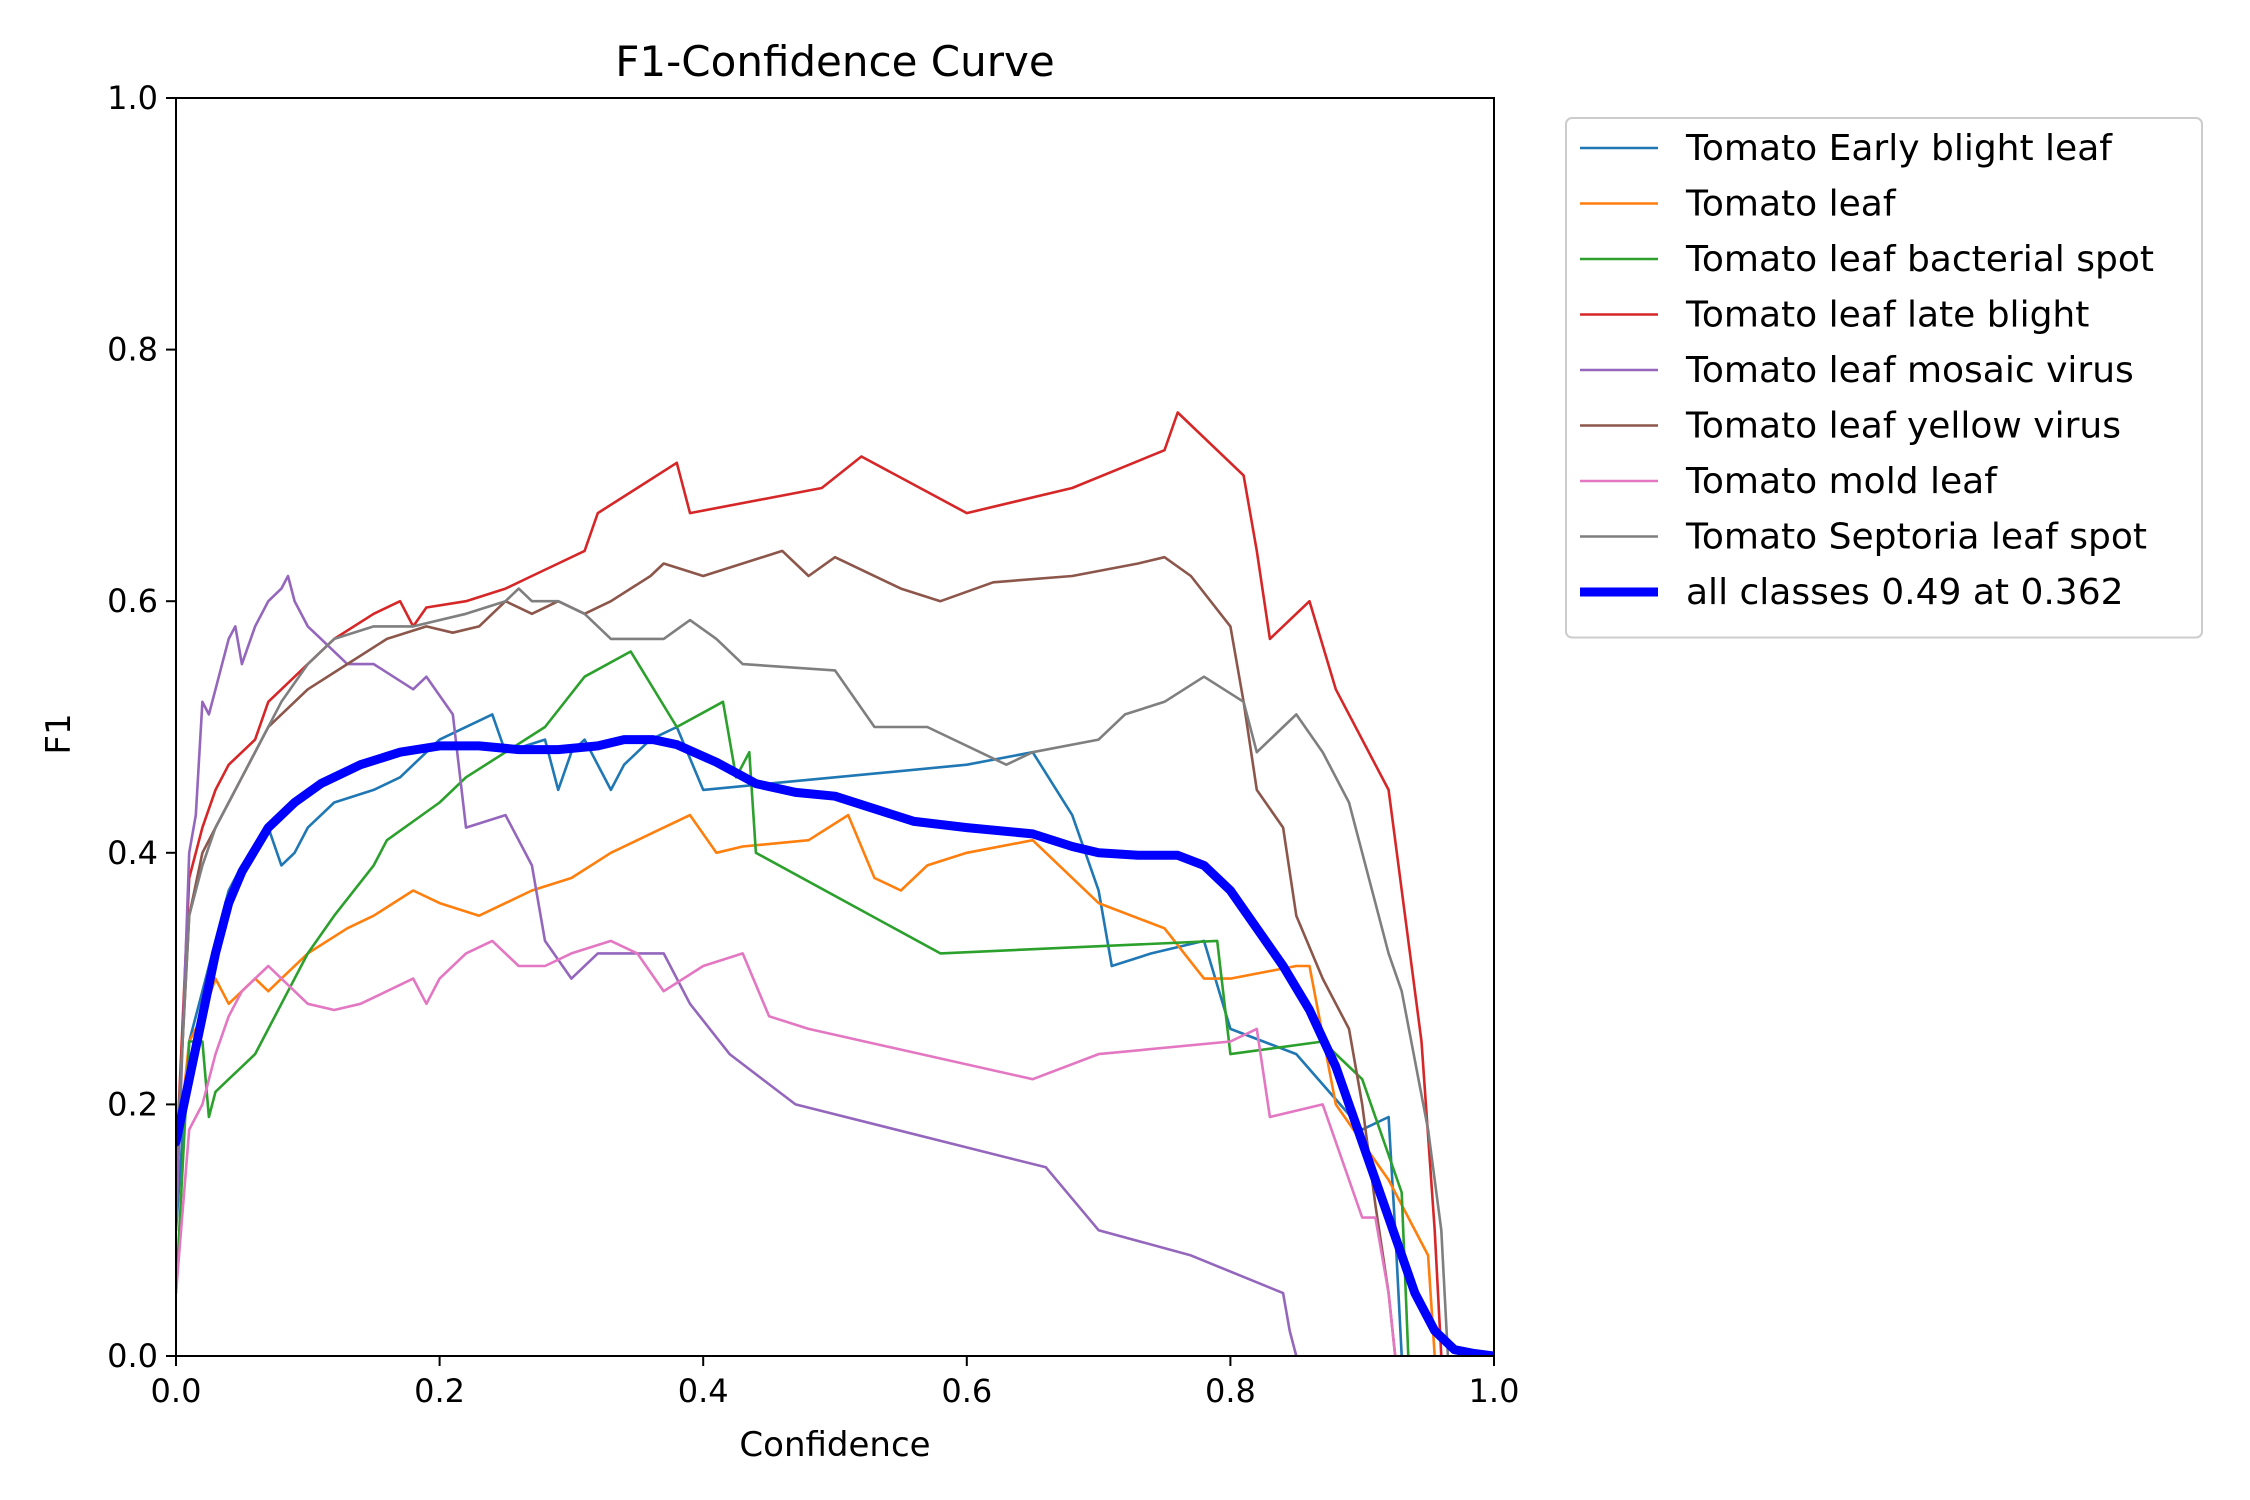 The height and width of the screenshot is (1500, 2250). I want to click on y-tick-label: 0.6, so click(132, 601).